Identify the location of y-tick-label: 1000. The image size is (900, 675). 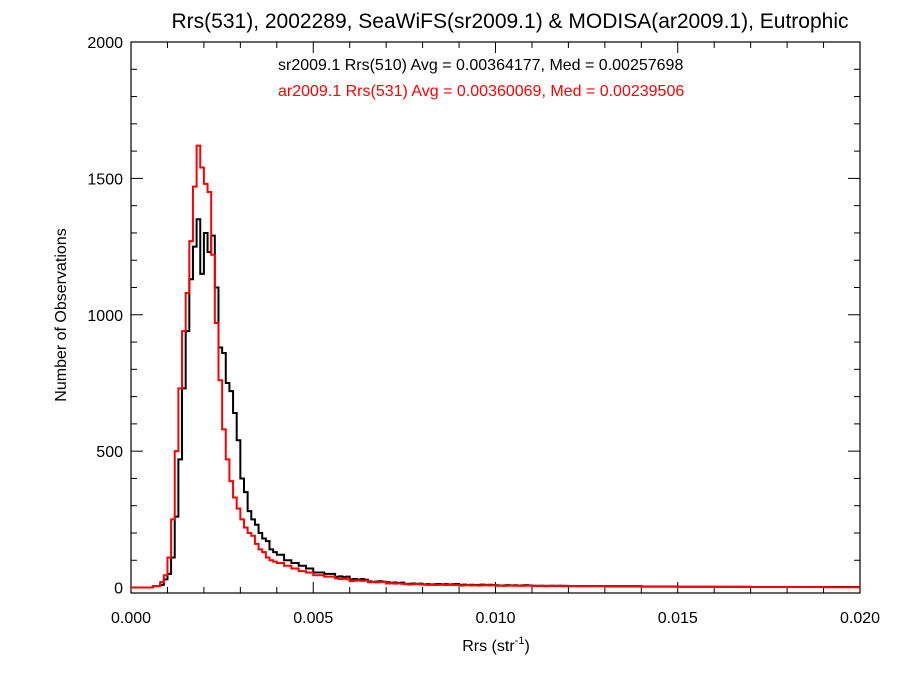
(105, 316).